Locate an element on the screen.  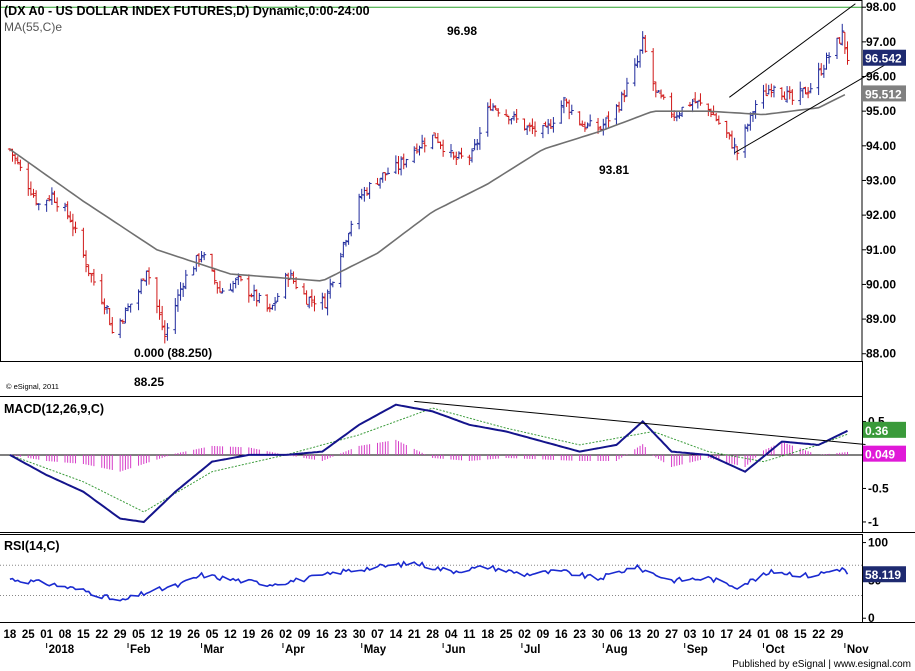
date-day-label: 30 is located at coordinates (359, 635).